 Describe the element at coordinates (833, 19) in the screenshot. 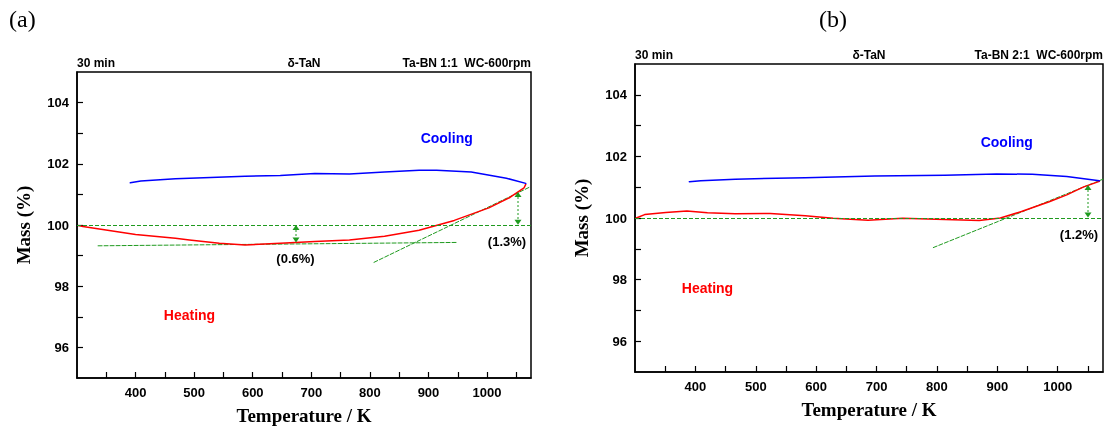

I see `chart-title: (b)` at that location.